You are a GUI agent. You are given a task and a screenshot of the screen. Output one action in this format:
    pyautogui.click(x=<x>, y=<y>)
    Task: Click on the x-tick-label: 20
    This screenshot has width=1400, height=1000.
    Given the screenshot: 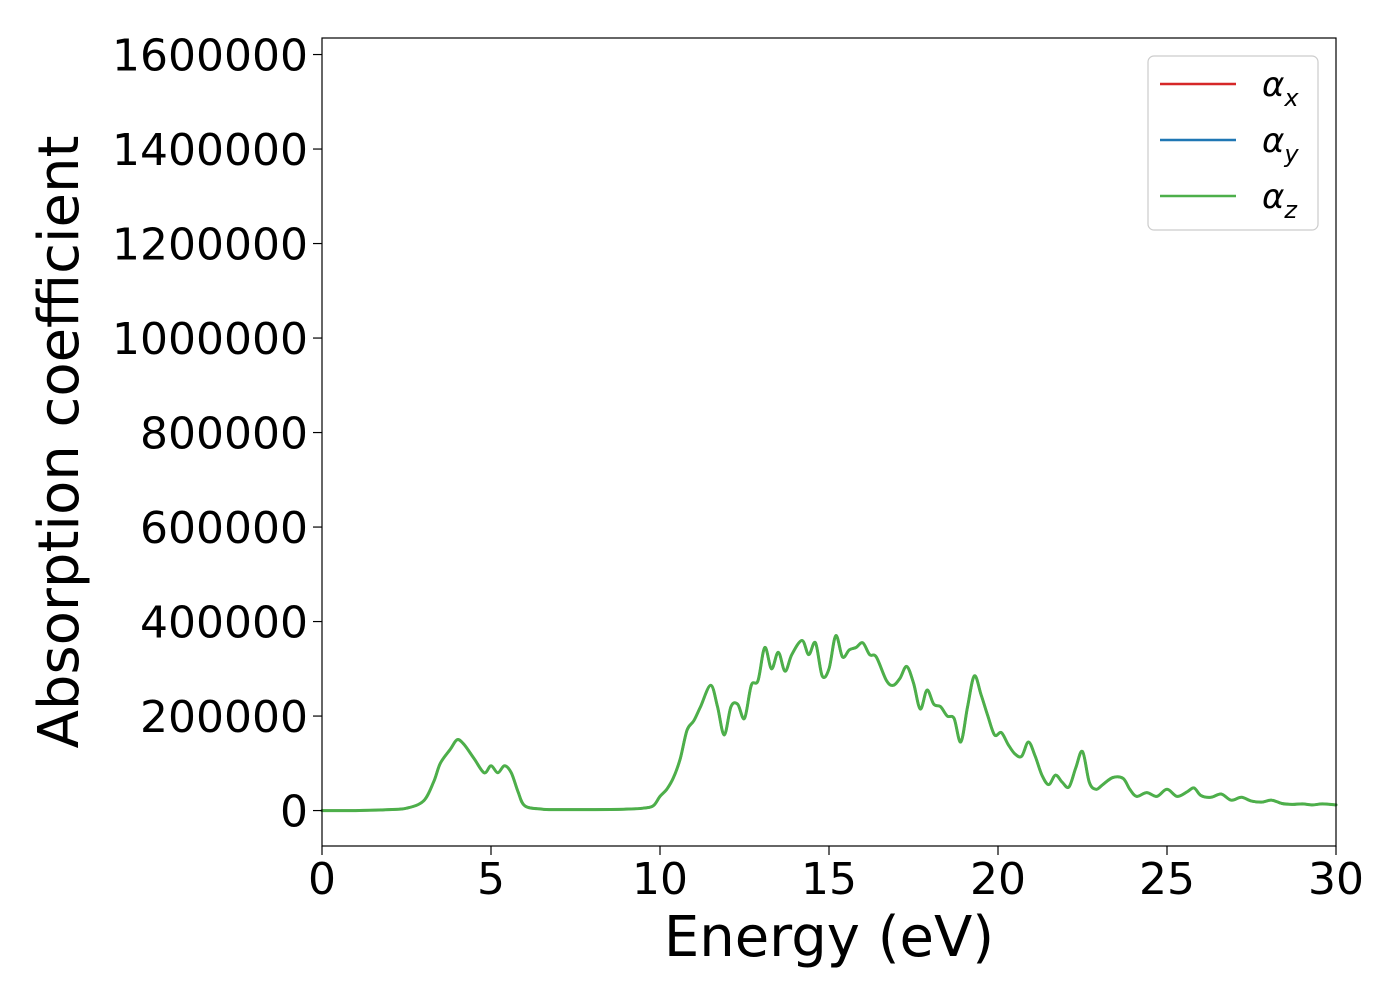 What is the action you would take?
    pyautogui.click(x=998, y=879)
    